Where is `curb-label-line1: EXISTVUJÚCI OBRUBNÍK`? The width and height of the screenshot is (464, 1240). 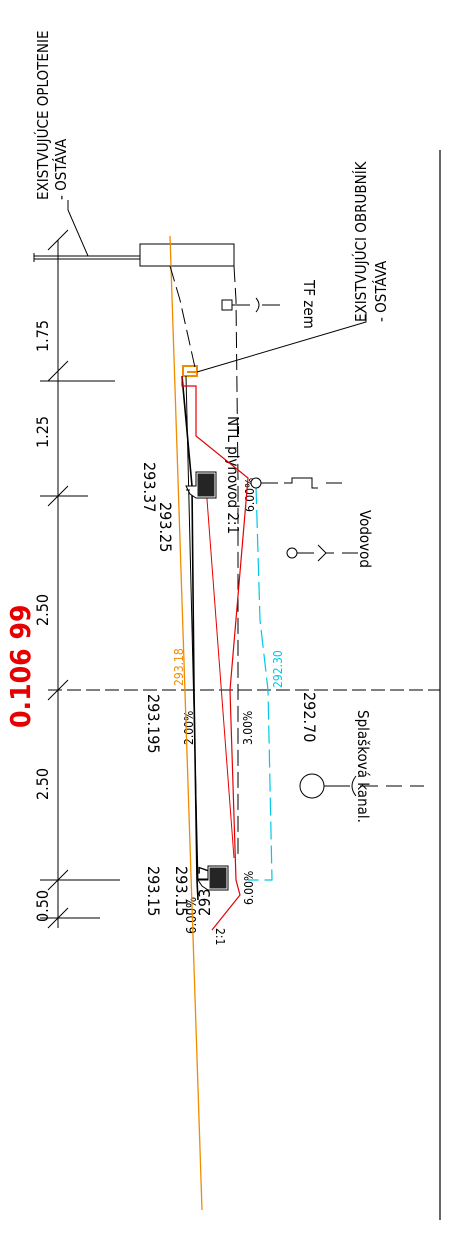 curb-label-line1: EXISTVUJÚCI OBRUBNÍK is located at coordinates (360, 241).